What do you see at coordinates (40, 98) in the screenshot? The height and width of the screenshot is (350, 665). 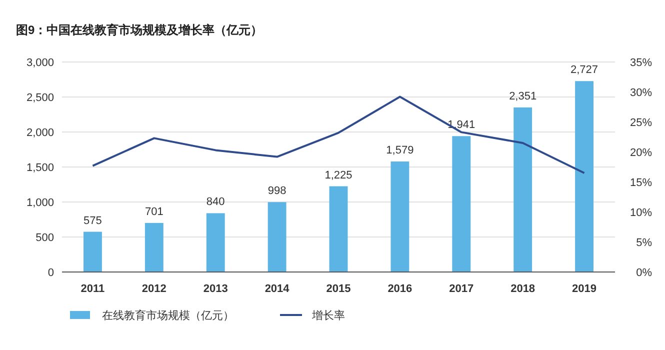 I see `y-tick-label: 2,500` at bounding box center [40, 98].